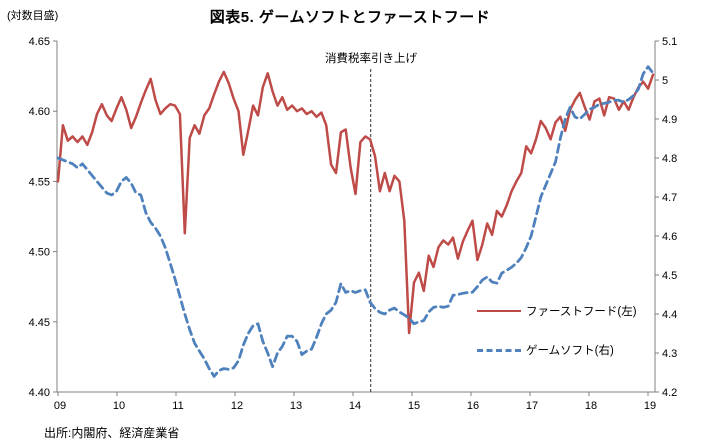 The width and height of the screenshot is (710, 448). What do you see at coordinates (669, 198) in the screenshot?
I see `right-axis-tick-label: 4.7` at bounding box center [669, 198].